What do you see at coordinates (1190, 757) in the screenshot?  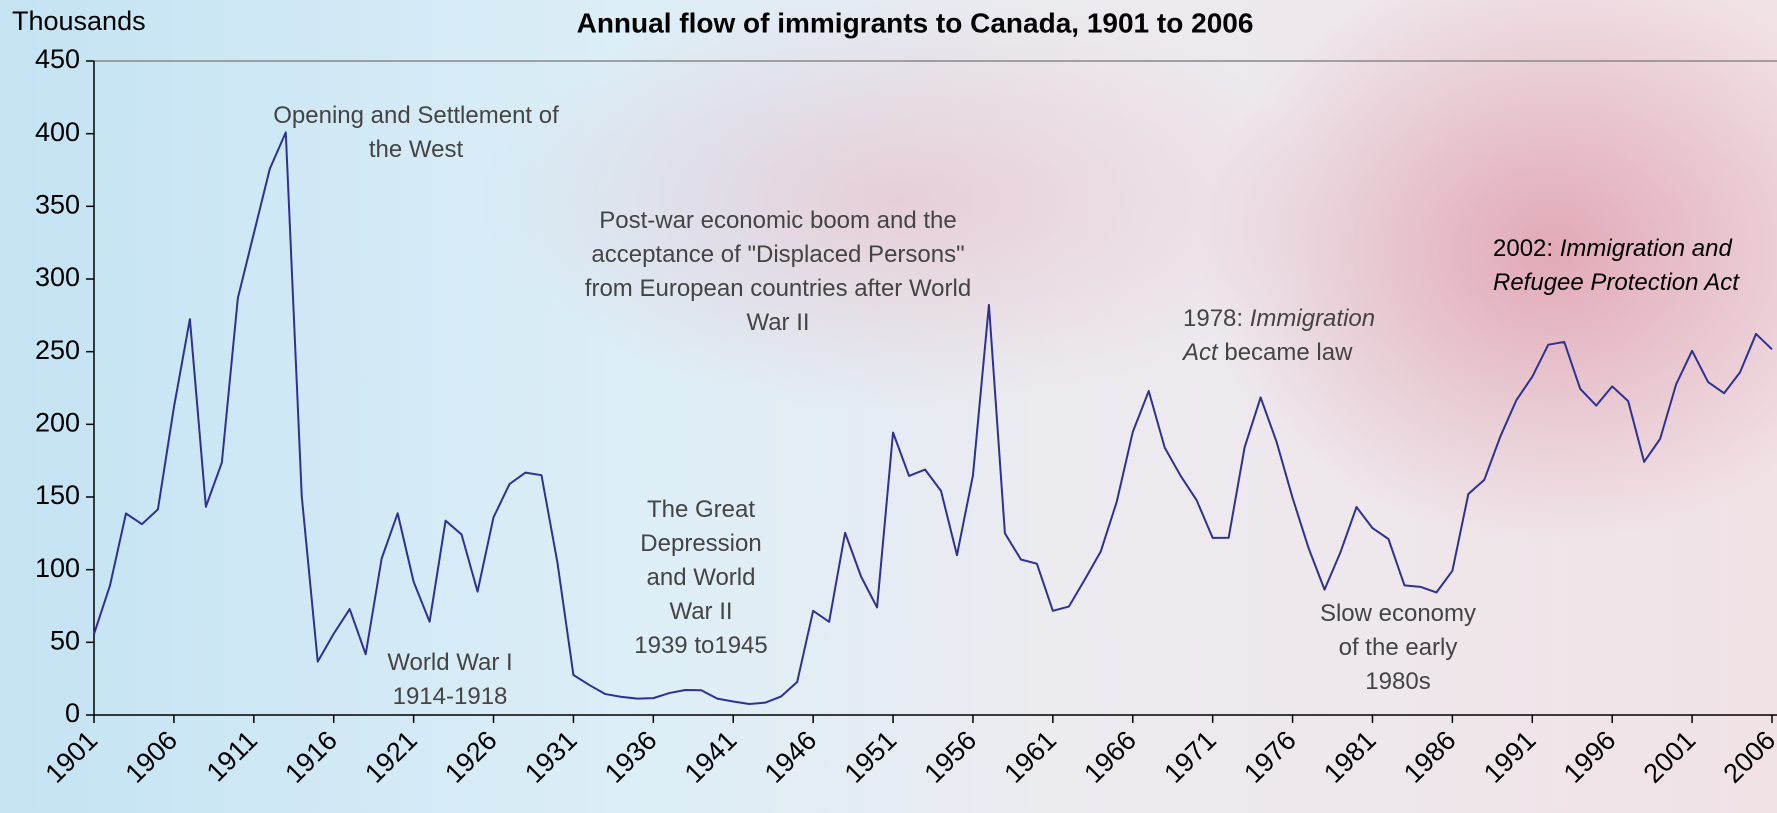 I see `x-tick-label: 1971` at bounding box center [1190, 757].